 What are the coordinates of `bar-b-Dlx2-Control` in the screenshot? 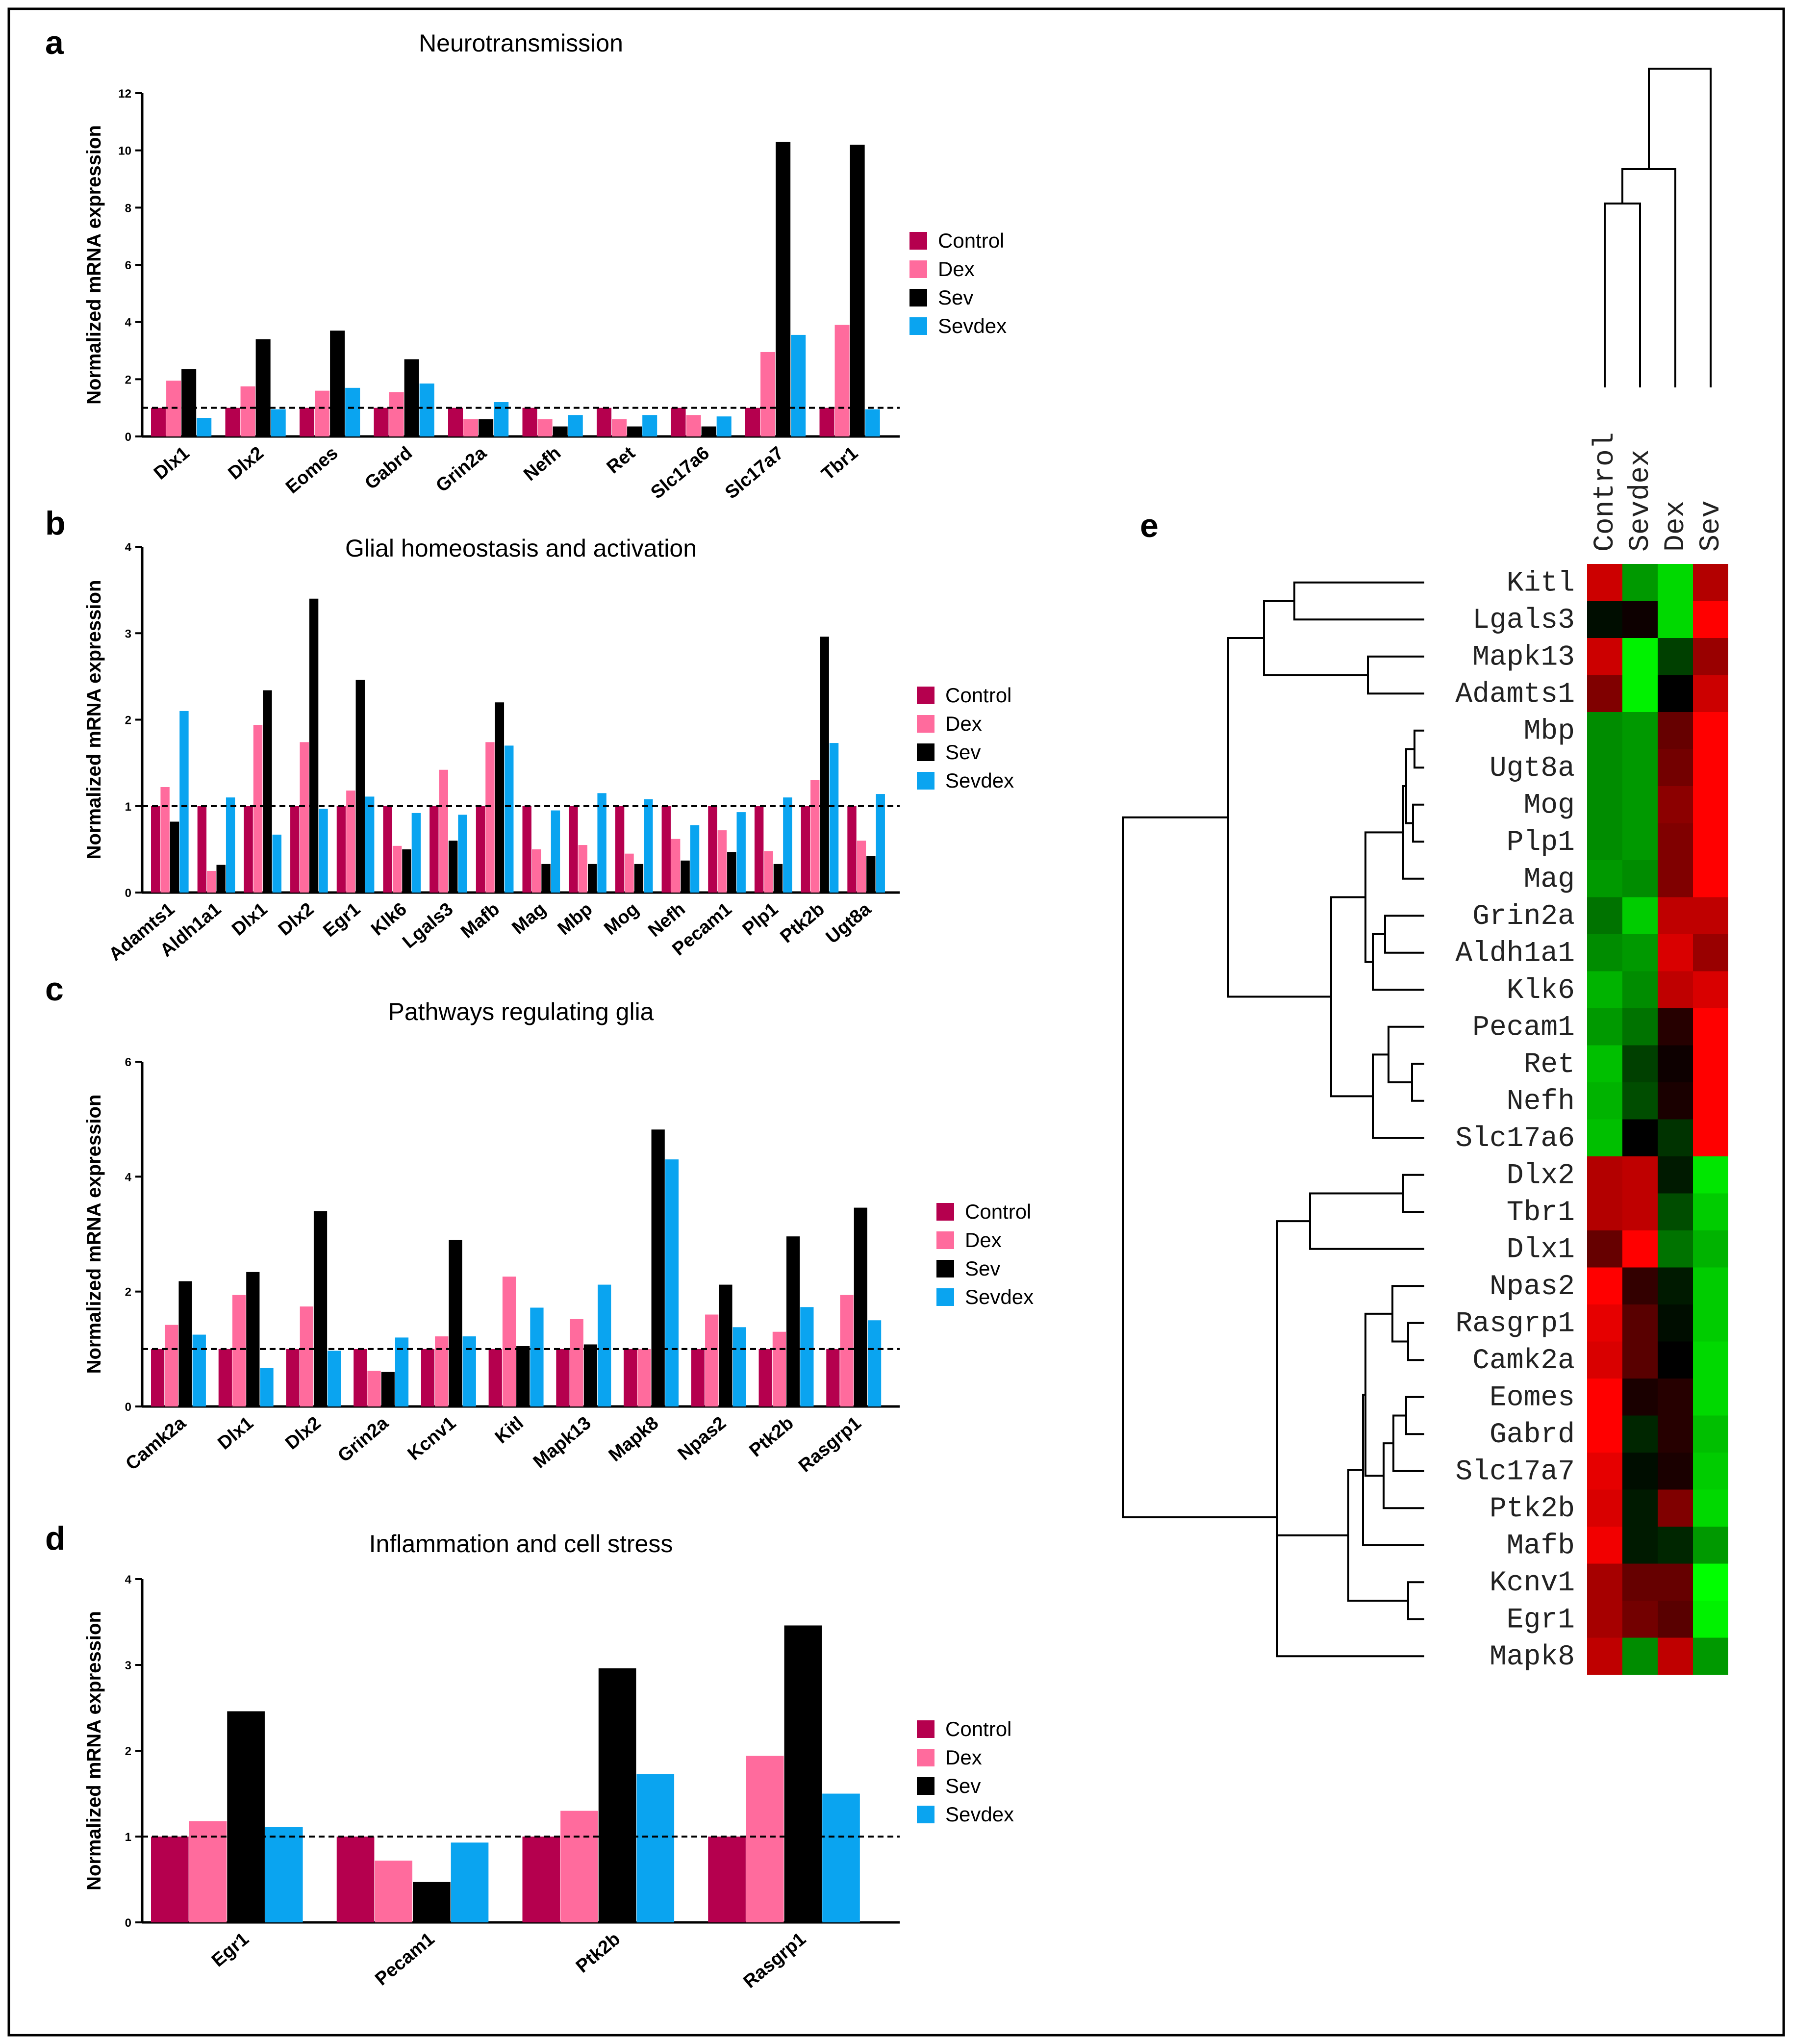 It's located at (295, 850).